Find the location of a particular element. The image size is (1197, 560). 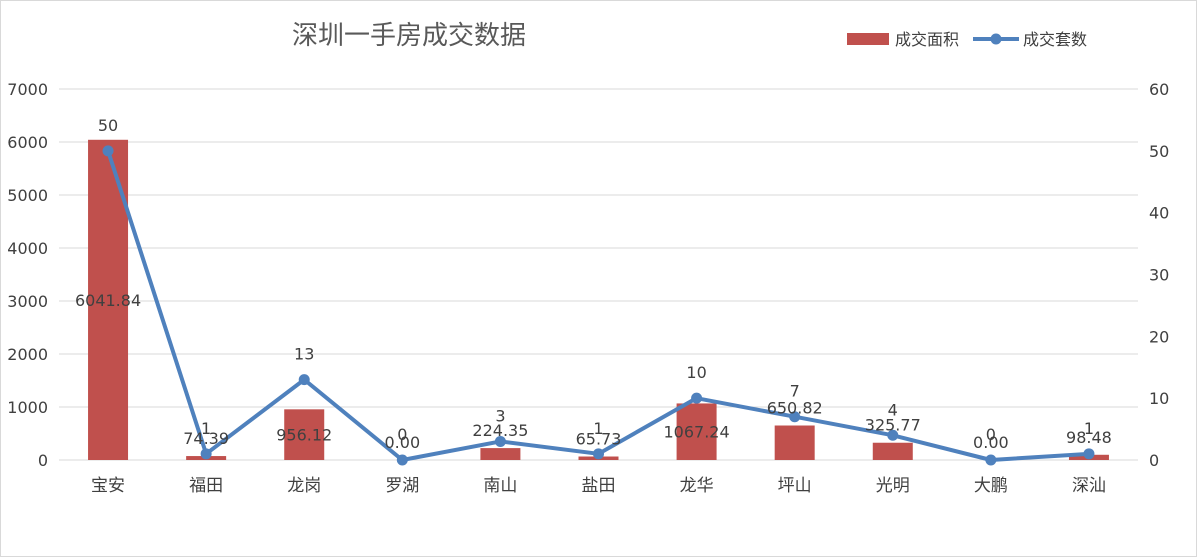

bar-data-label: 6041.84 is located at coordinates (108, 300).